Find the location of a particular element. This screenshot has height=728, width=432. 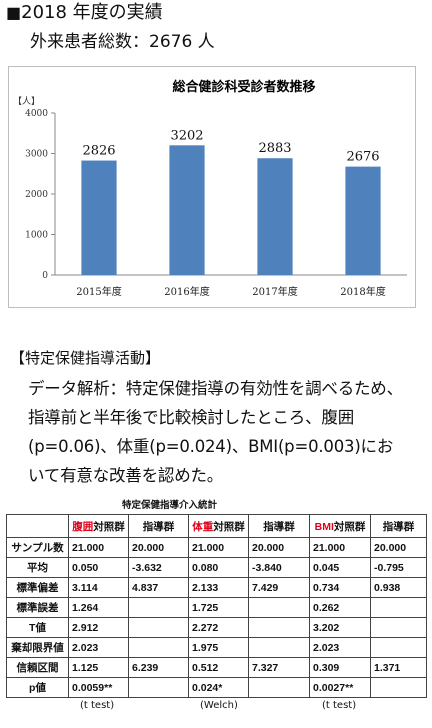

column-header-measure: 体重 is located at coordinates (203, 526).